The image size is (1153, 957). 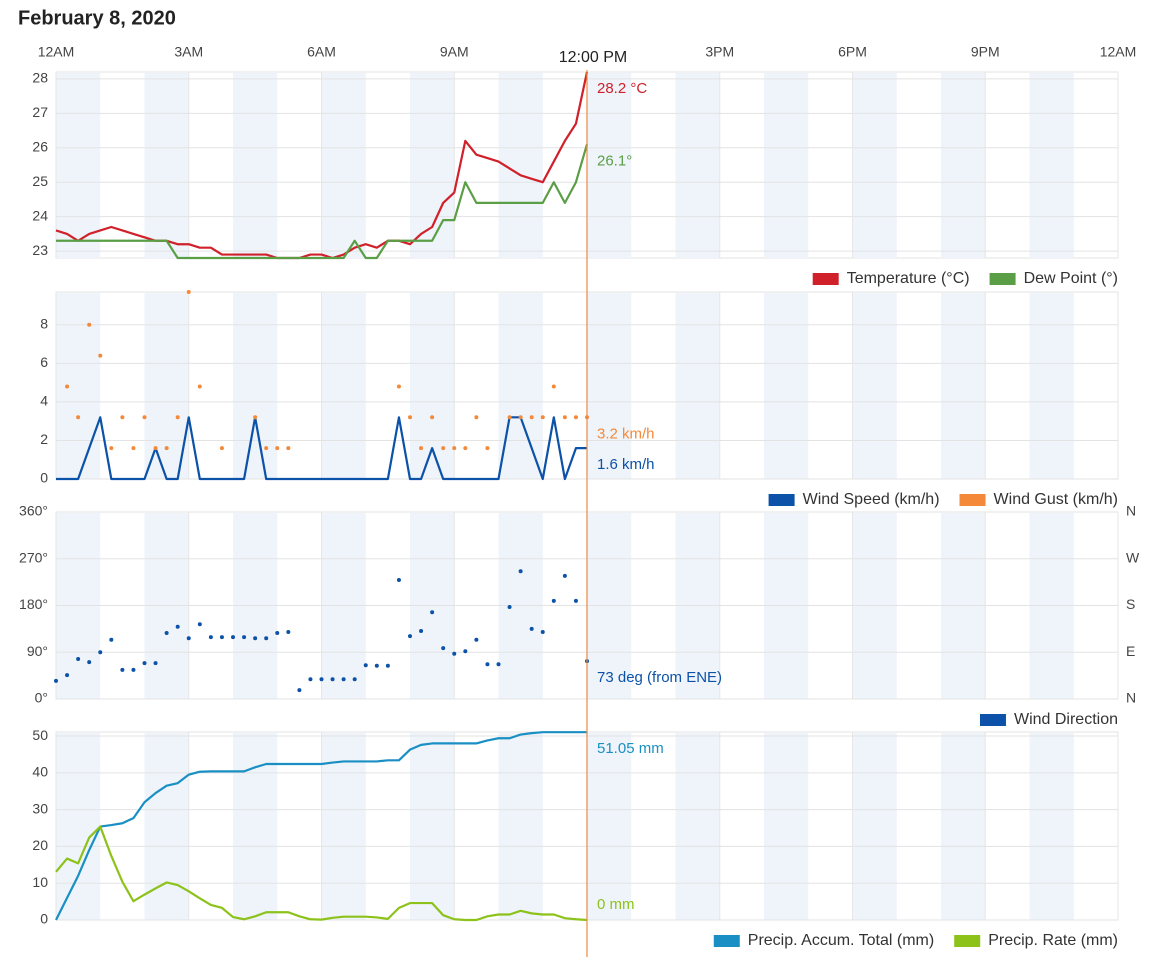 What do you see at coordinates (616, 904) in the screenshot?
I see `current-value-label: 0 mm` at bounding box center [616, 904].